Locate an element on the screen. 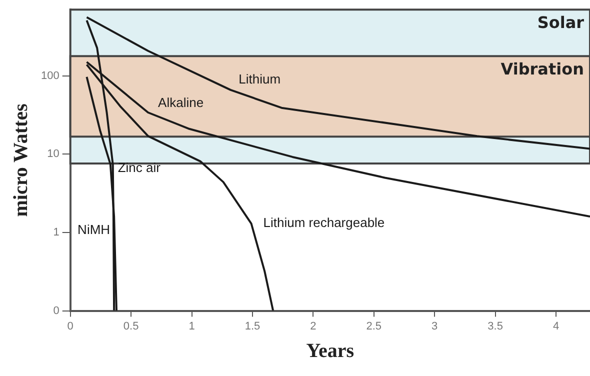 Image resolution: width=590 pixels, height=376 pixels. series-label: Alkaline is located at coordinates (181, 102).